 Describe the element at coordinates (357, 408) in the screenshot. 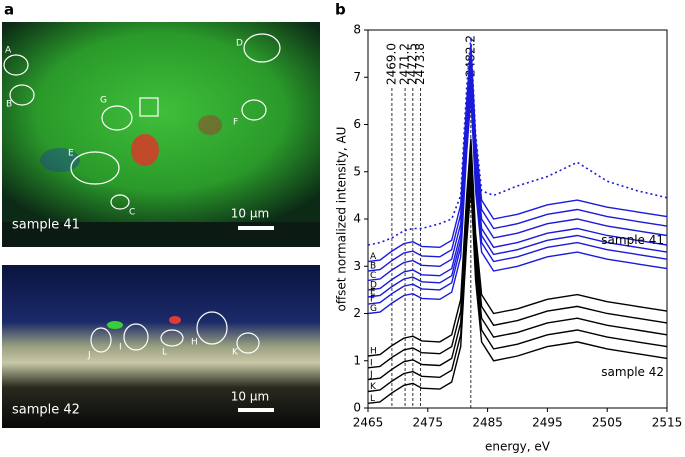

I see `y-tick-label: 0` at that location.